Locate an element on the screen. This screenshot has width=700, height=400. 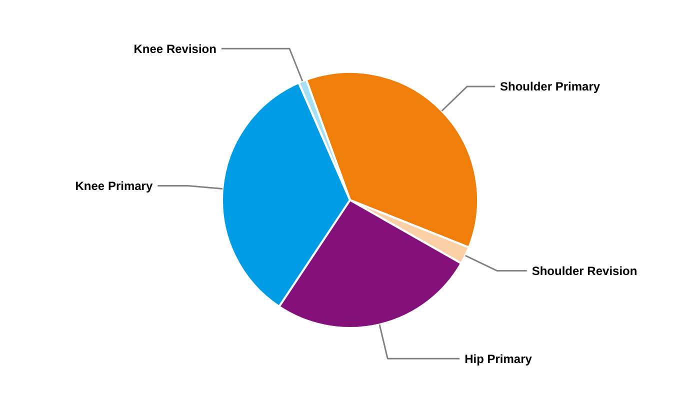
slice-label: Shoulder Revision is located at coordinates (585, 271).